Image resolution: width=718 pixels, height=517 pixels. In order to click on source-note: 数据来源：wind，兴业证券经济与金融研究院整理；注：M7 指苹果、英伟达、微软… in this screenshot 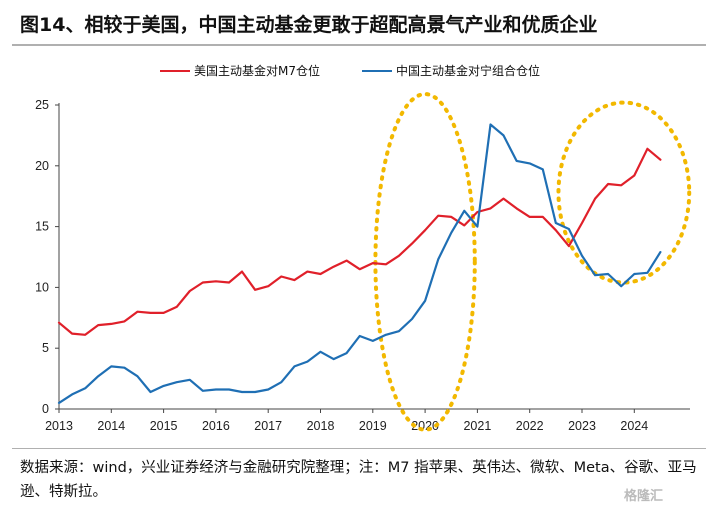, I will do `click(358, 480)`.